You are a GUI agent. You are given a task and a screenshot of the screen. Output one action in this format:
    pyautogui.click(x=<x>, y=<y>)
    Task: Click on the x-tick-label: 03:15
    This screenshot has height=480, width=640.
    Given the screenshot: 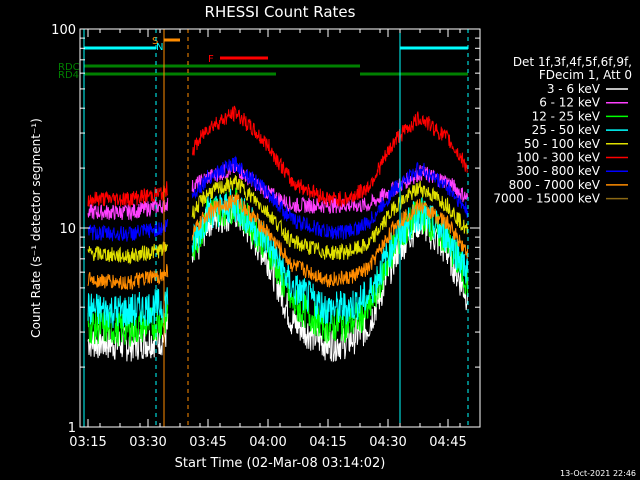 What is the action you would take?
    pyautogui.click(x=87, y=442)
    